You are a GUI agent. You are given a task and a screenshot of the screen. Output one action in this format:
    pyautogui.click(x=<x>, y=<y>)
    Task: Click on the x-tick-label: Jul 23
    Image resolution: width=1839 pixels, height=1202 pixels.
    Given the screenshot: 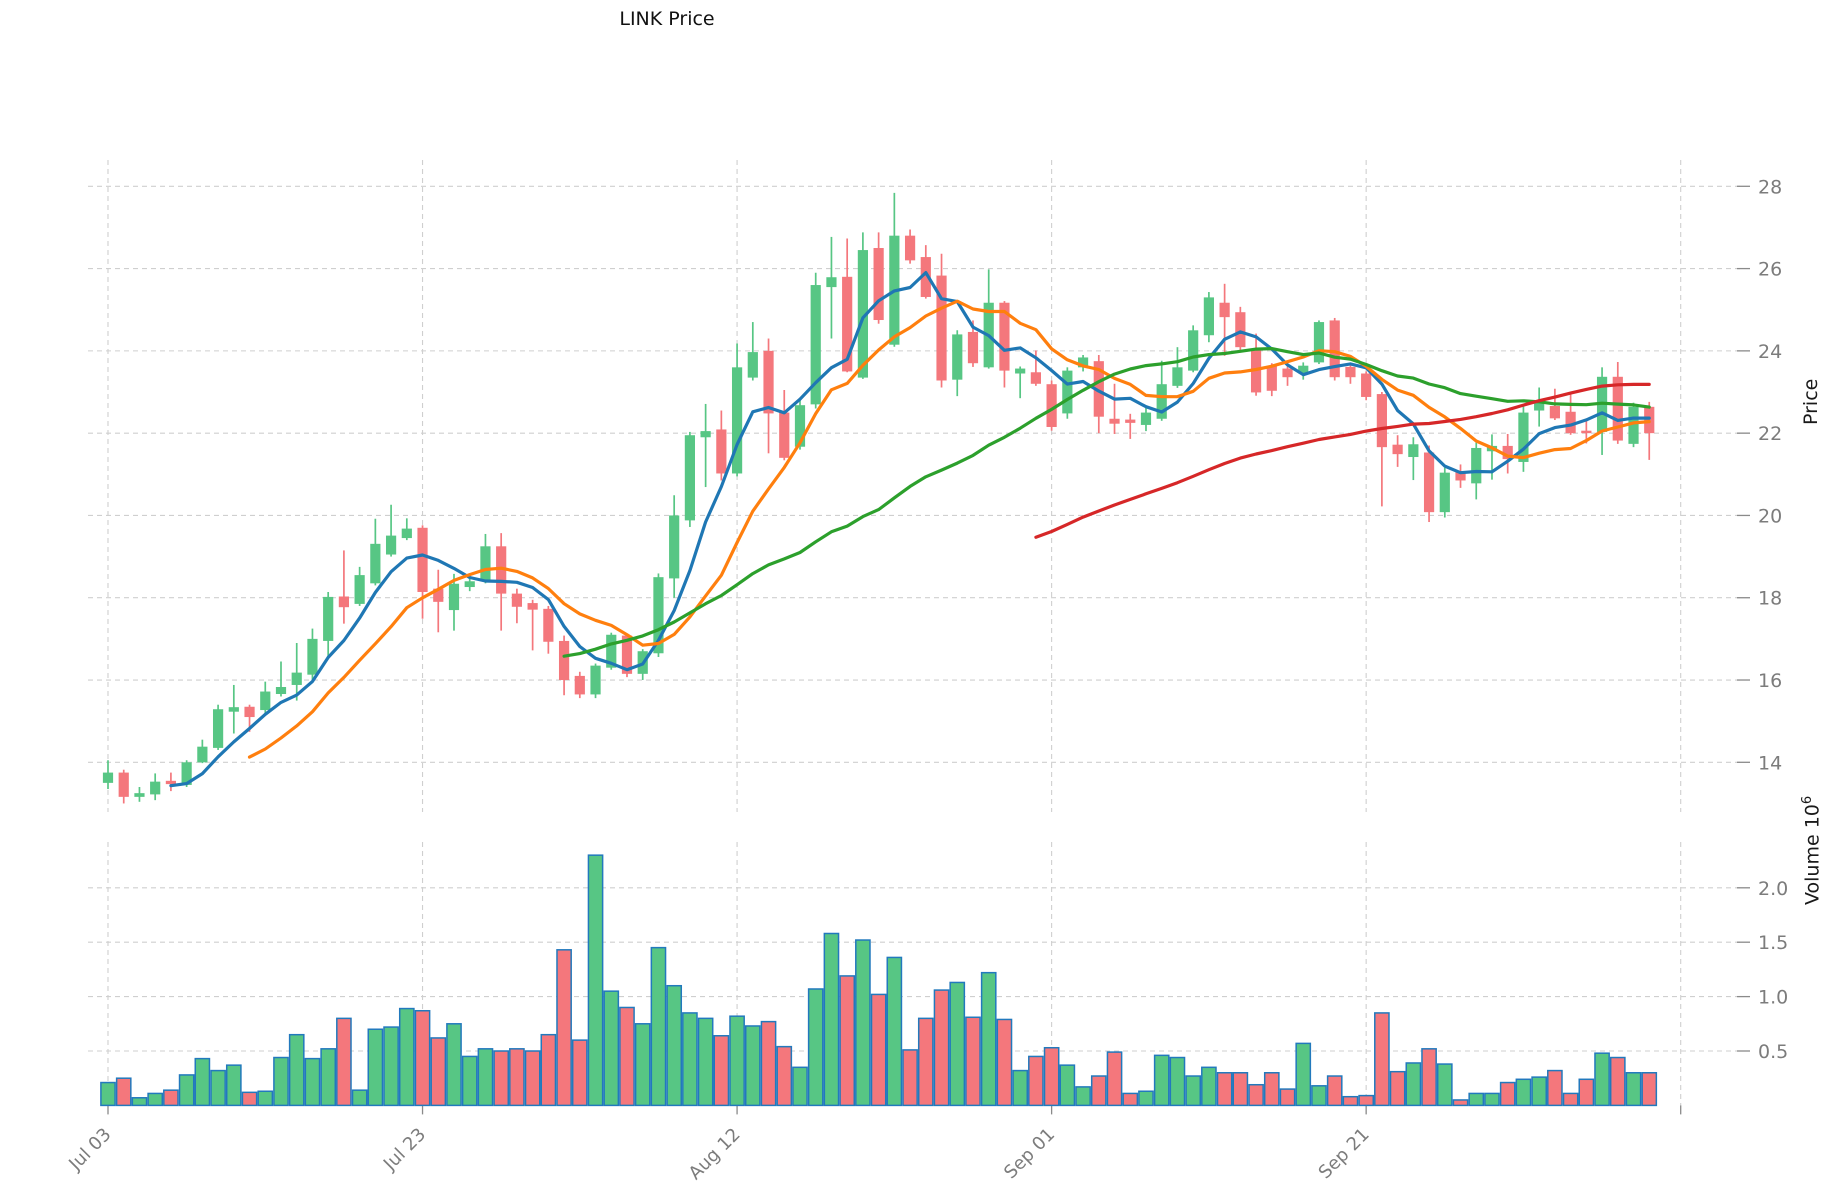 What is the action you would take?
    pyautogui.click(x=404, y=1149)
    